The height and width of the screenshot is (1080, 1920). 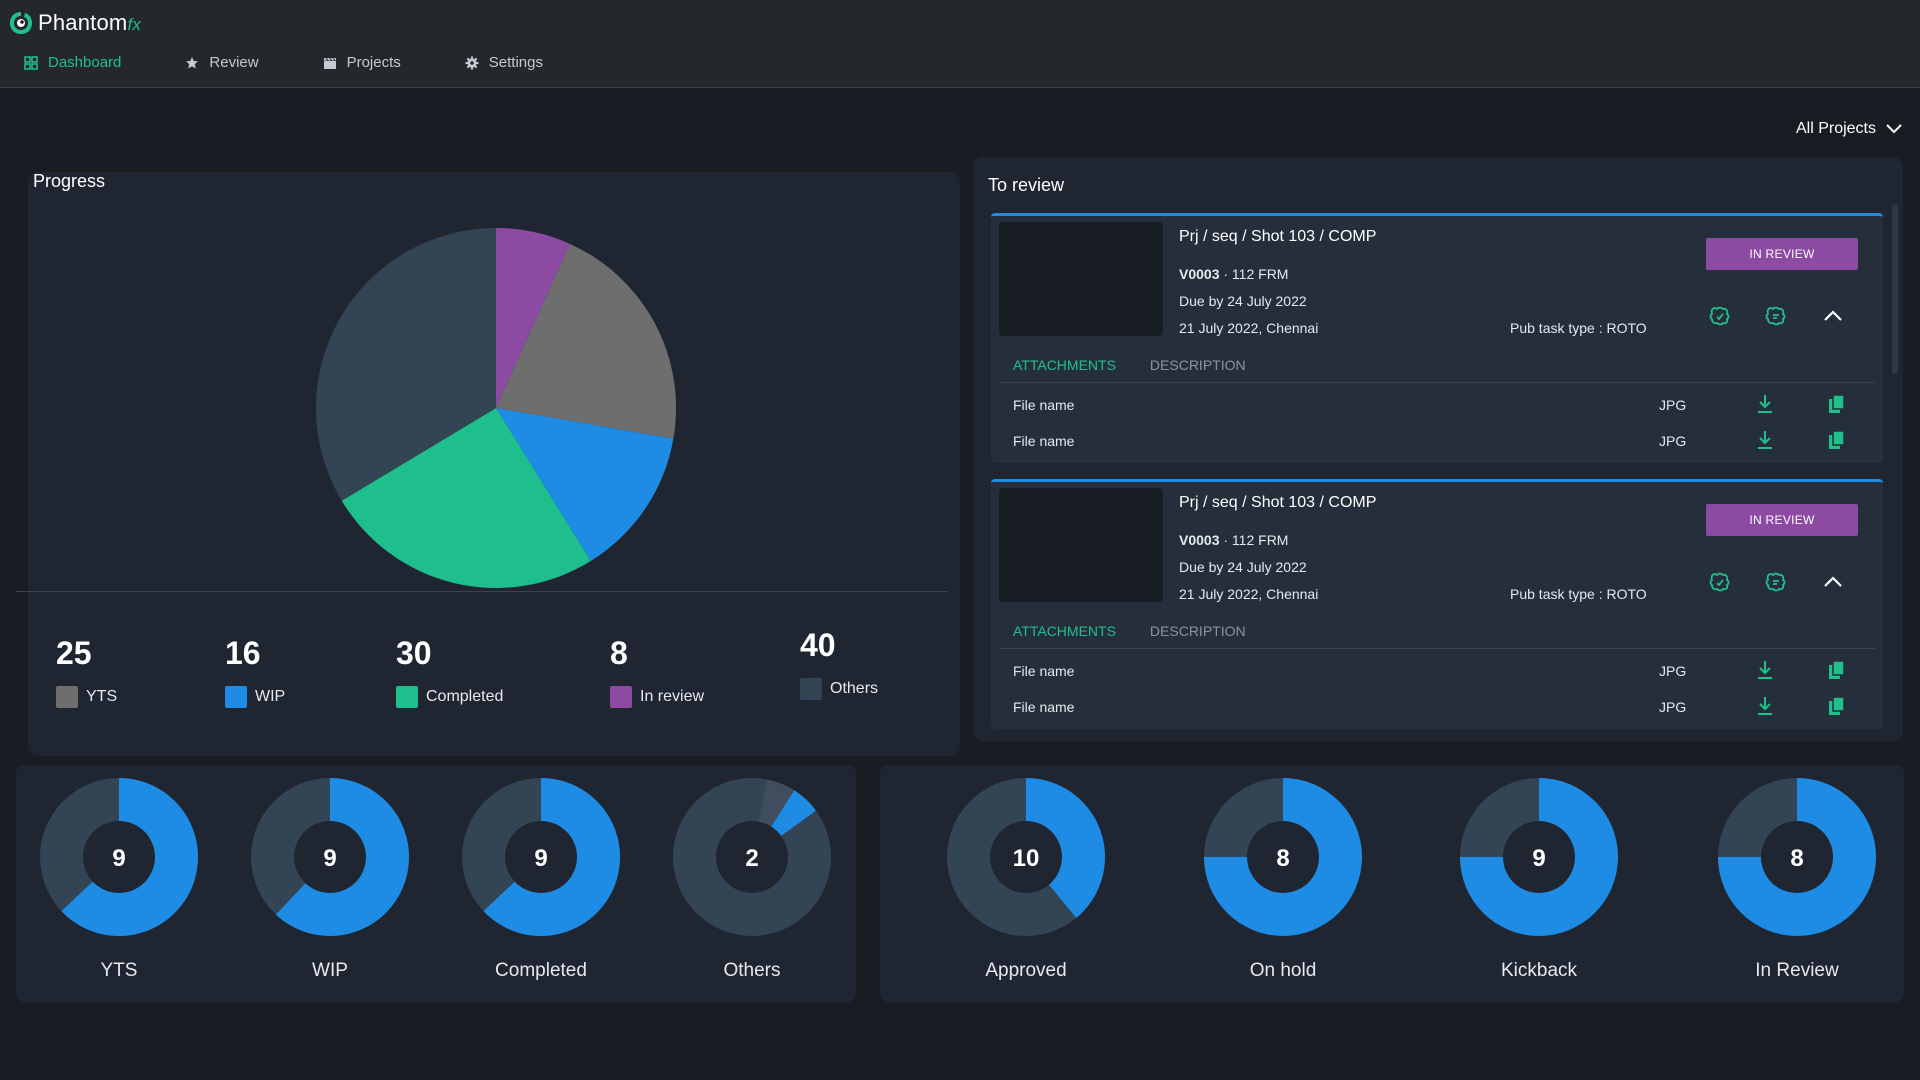 I want to click on donut-kickback-chart: 9, so click(x=1539, y=857).